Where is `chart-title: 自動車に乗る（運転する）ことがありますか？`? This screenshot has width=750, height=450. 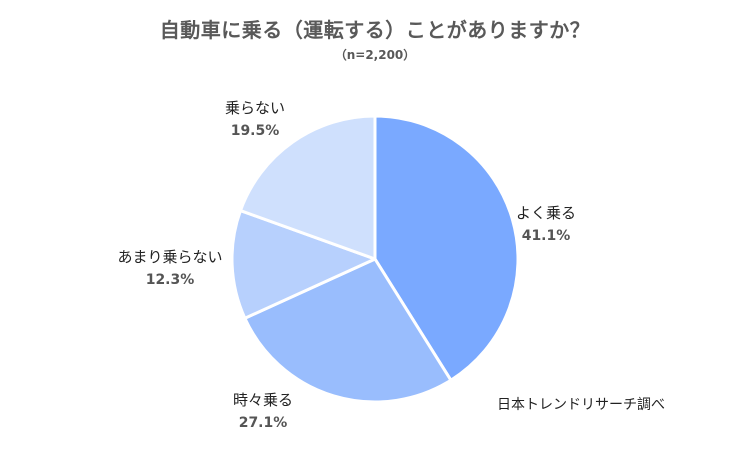
chart-title: 自動車に乗る（運転する）ことがありますか？ is located at coordinates (375, 30).